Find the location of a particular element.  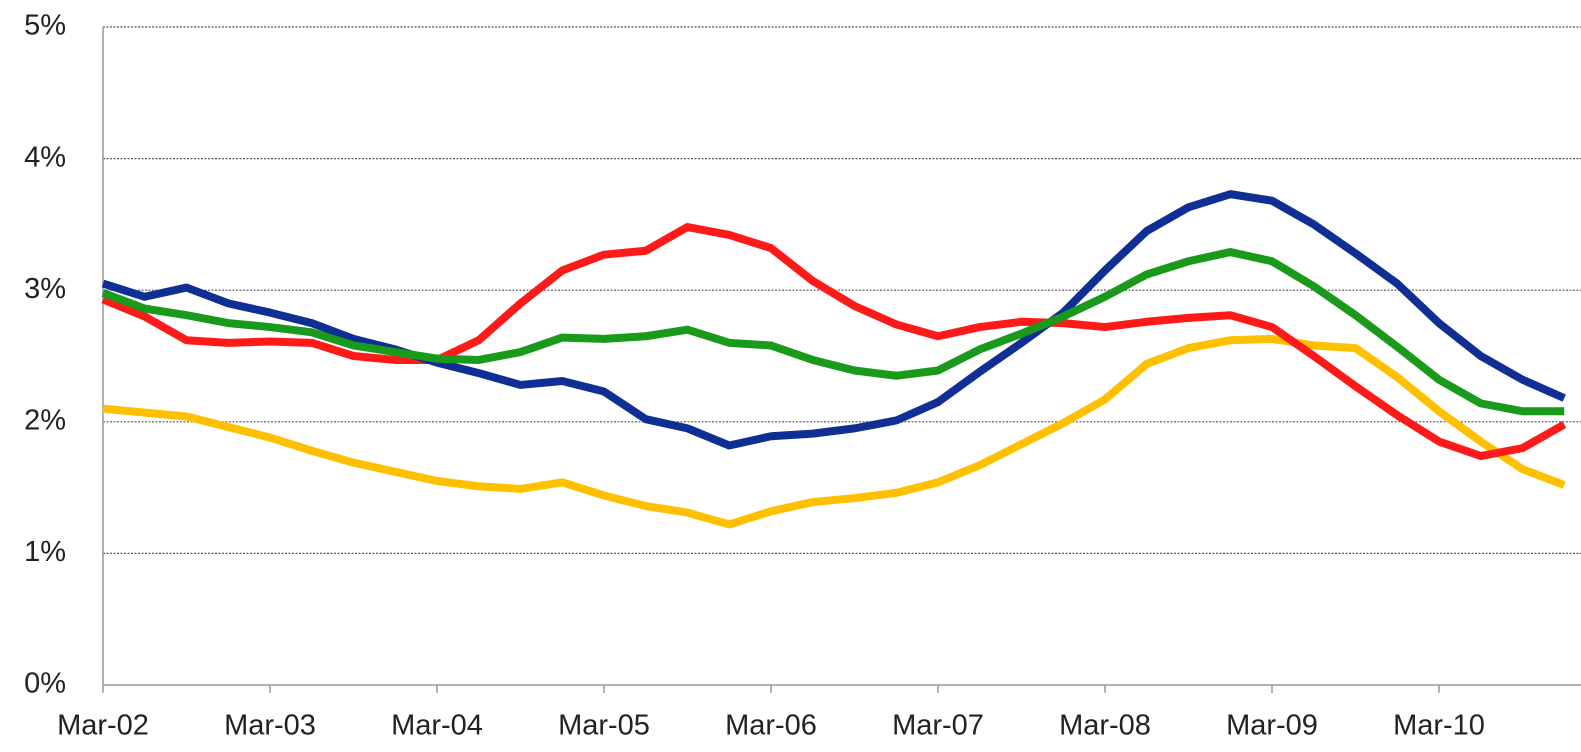

y-tick-label: 4% is located at coordinates (45, 157).